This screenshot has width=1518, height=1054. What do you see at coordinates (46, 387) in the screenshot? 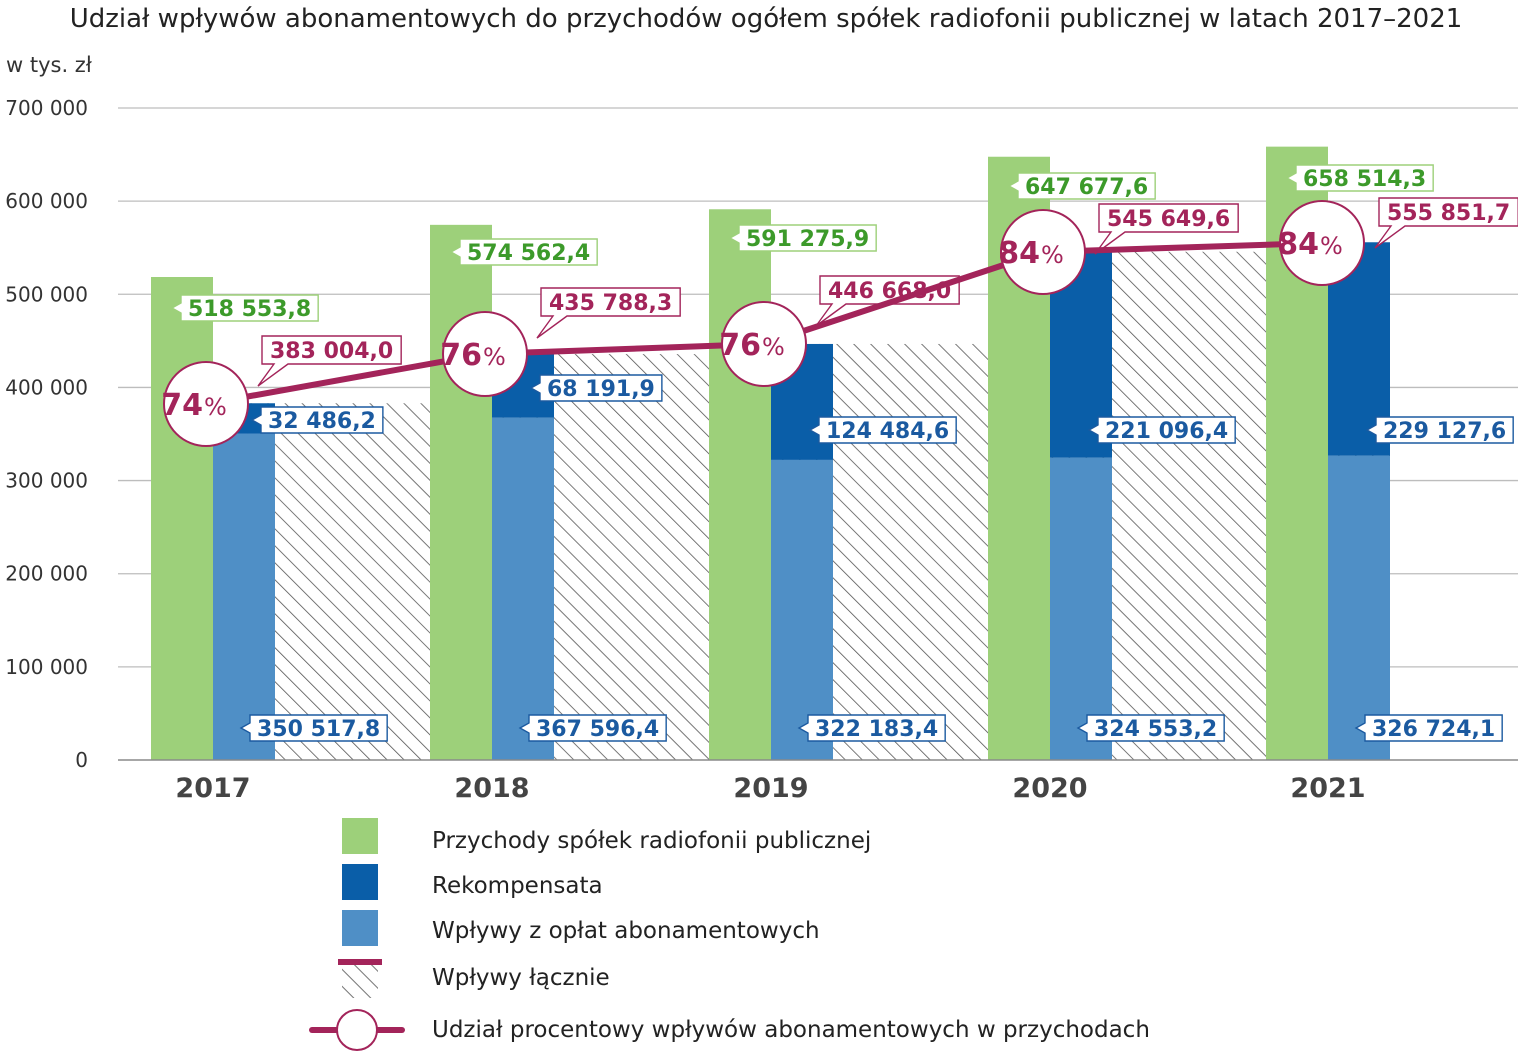
I see `y-tick-label: 400 000` at bounding box center [46, 387].